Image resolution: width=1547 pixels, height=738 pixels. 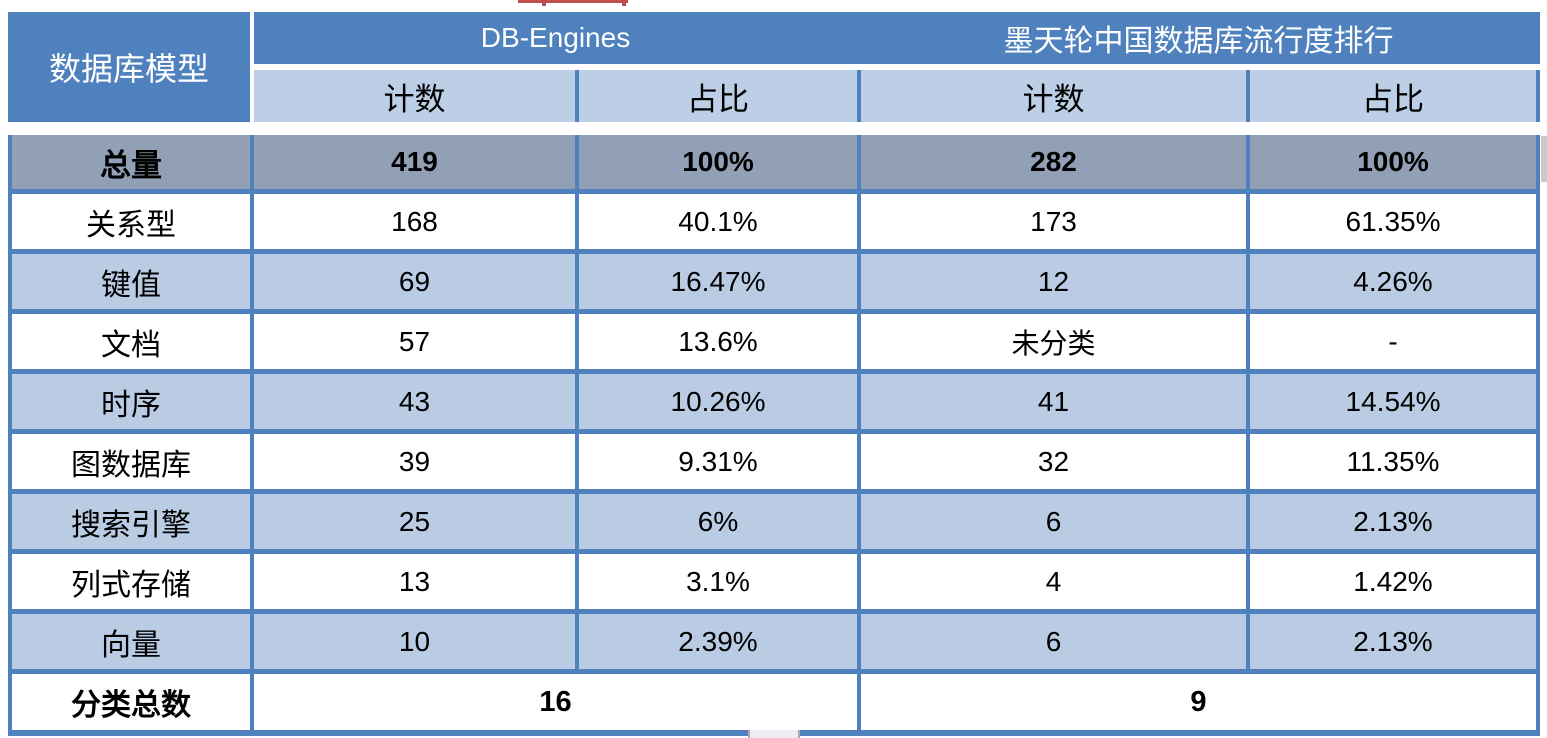 What do you see at coordinates (1198, 702) in the screenshot?
I see `motianlun-category-count: 9` at bounding box center [1198, 702].